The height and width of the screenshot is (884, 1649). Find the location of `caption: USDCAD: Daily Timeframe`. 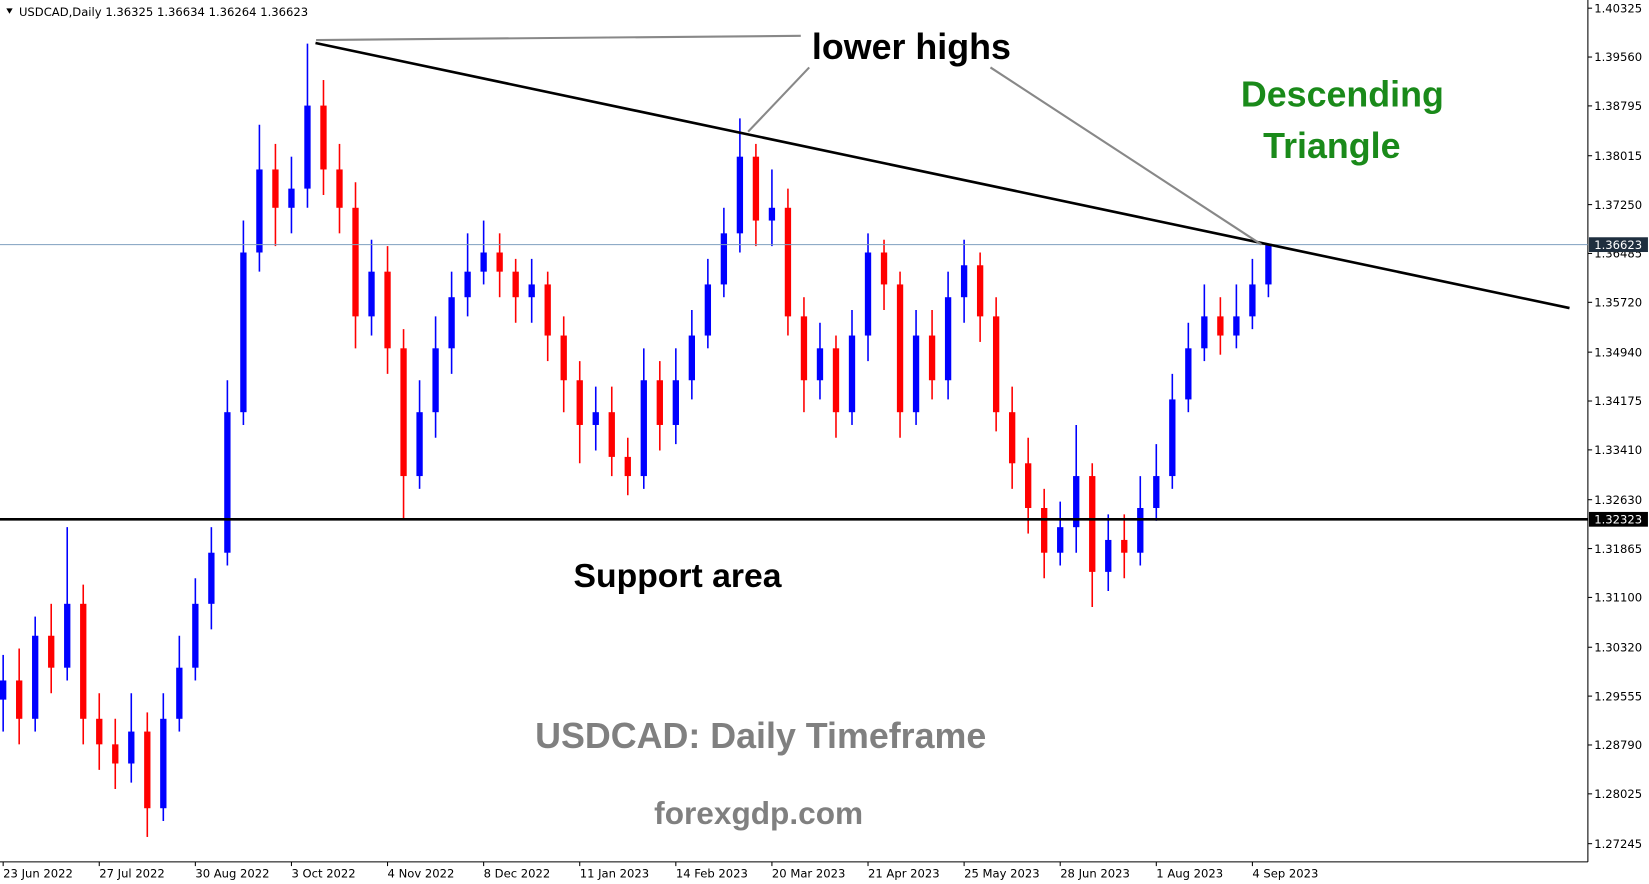

caption: USDCAD: Daily Timeframe is located at coordinates (760, 736).